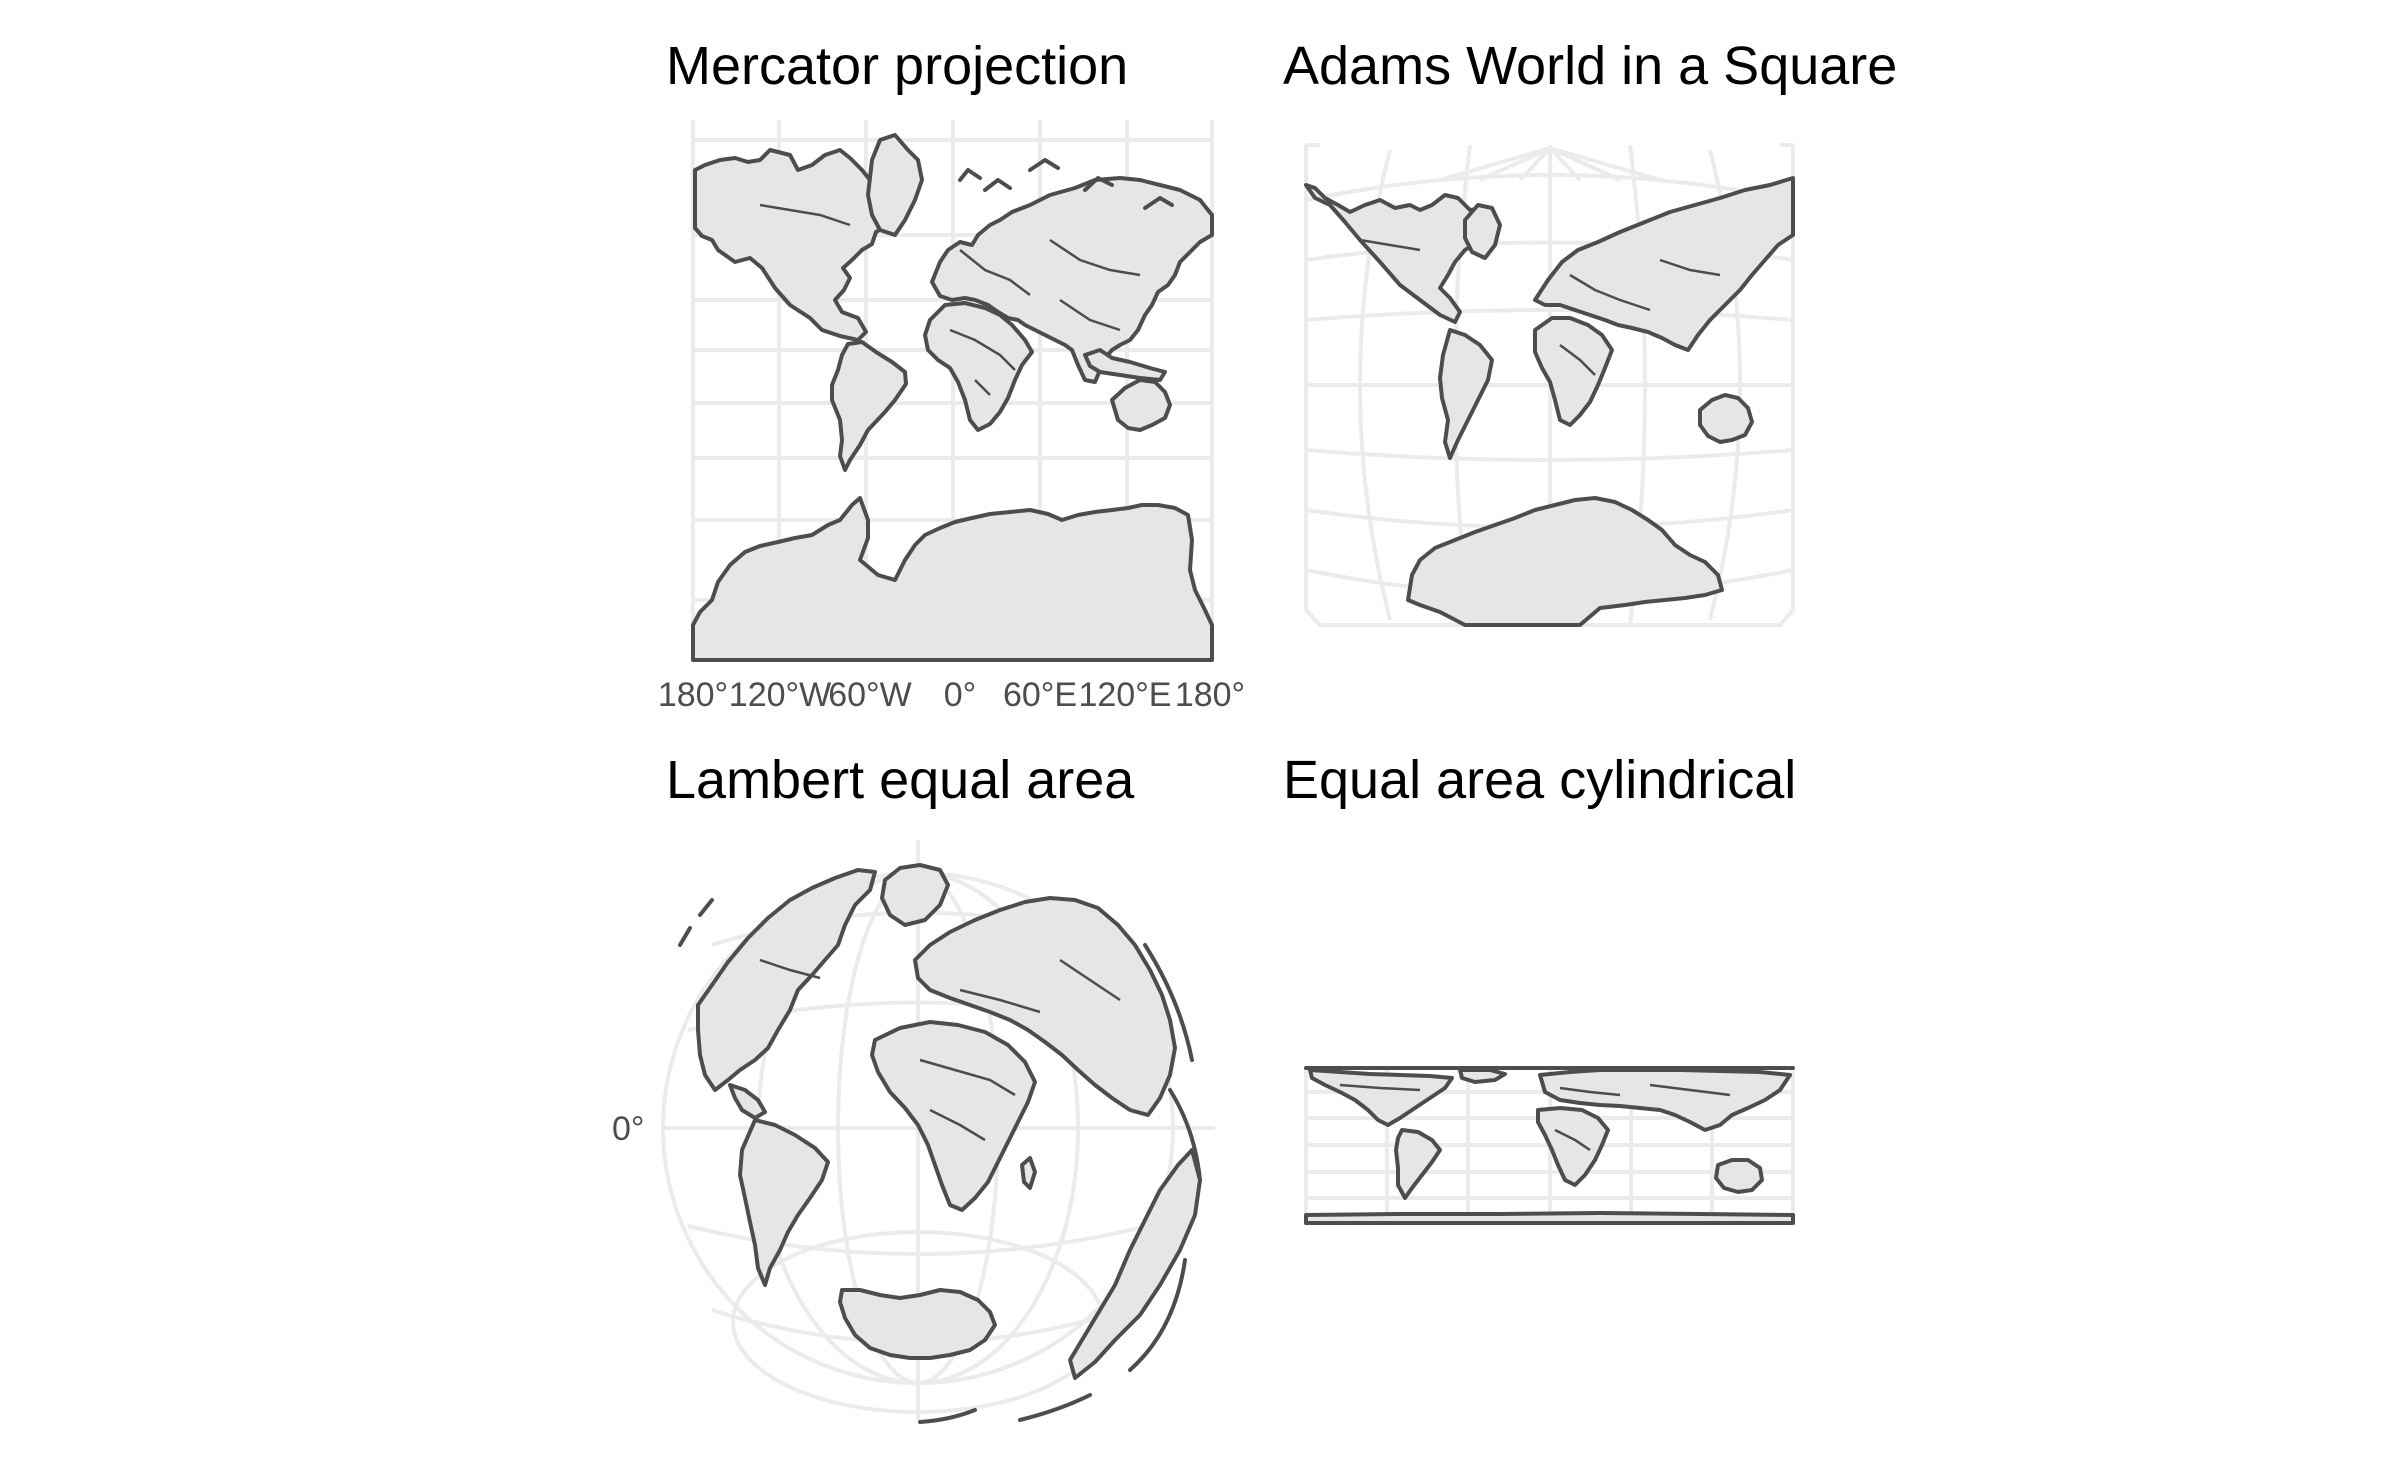 The height and width of the screenshot is (1483, 2400). What do you see at coordinates (786, 980) in the screenshot?
I see `lambert-north-america` at bounding box center [786, 980].